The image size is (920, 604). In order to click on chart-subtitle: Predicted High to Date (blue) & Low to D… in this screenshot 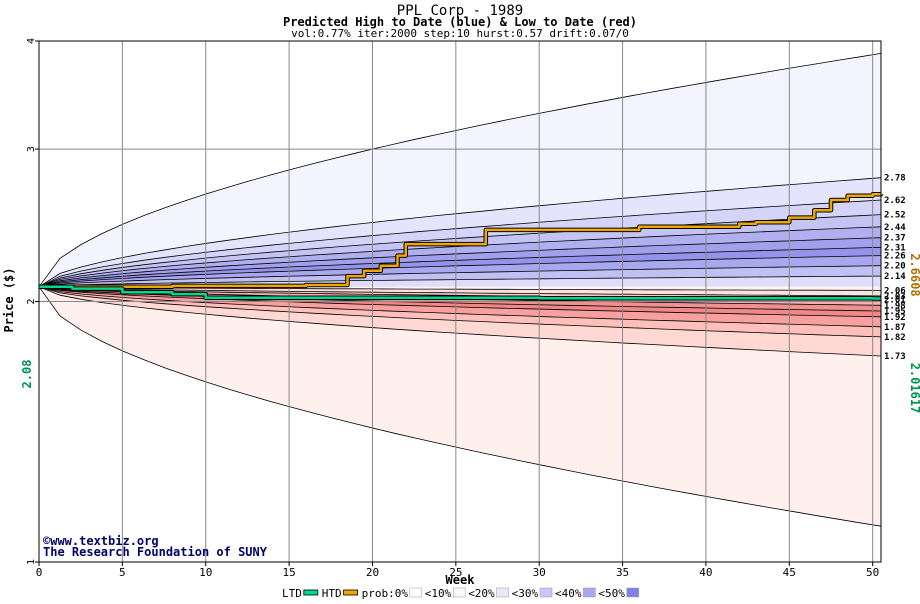, I will do `click(460, 22)`.